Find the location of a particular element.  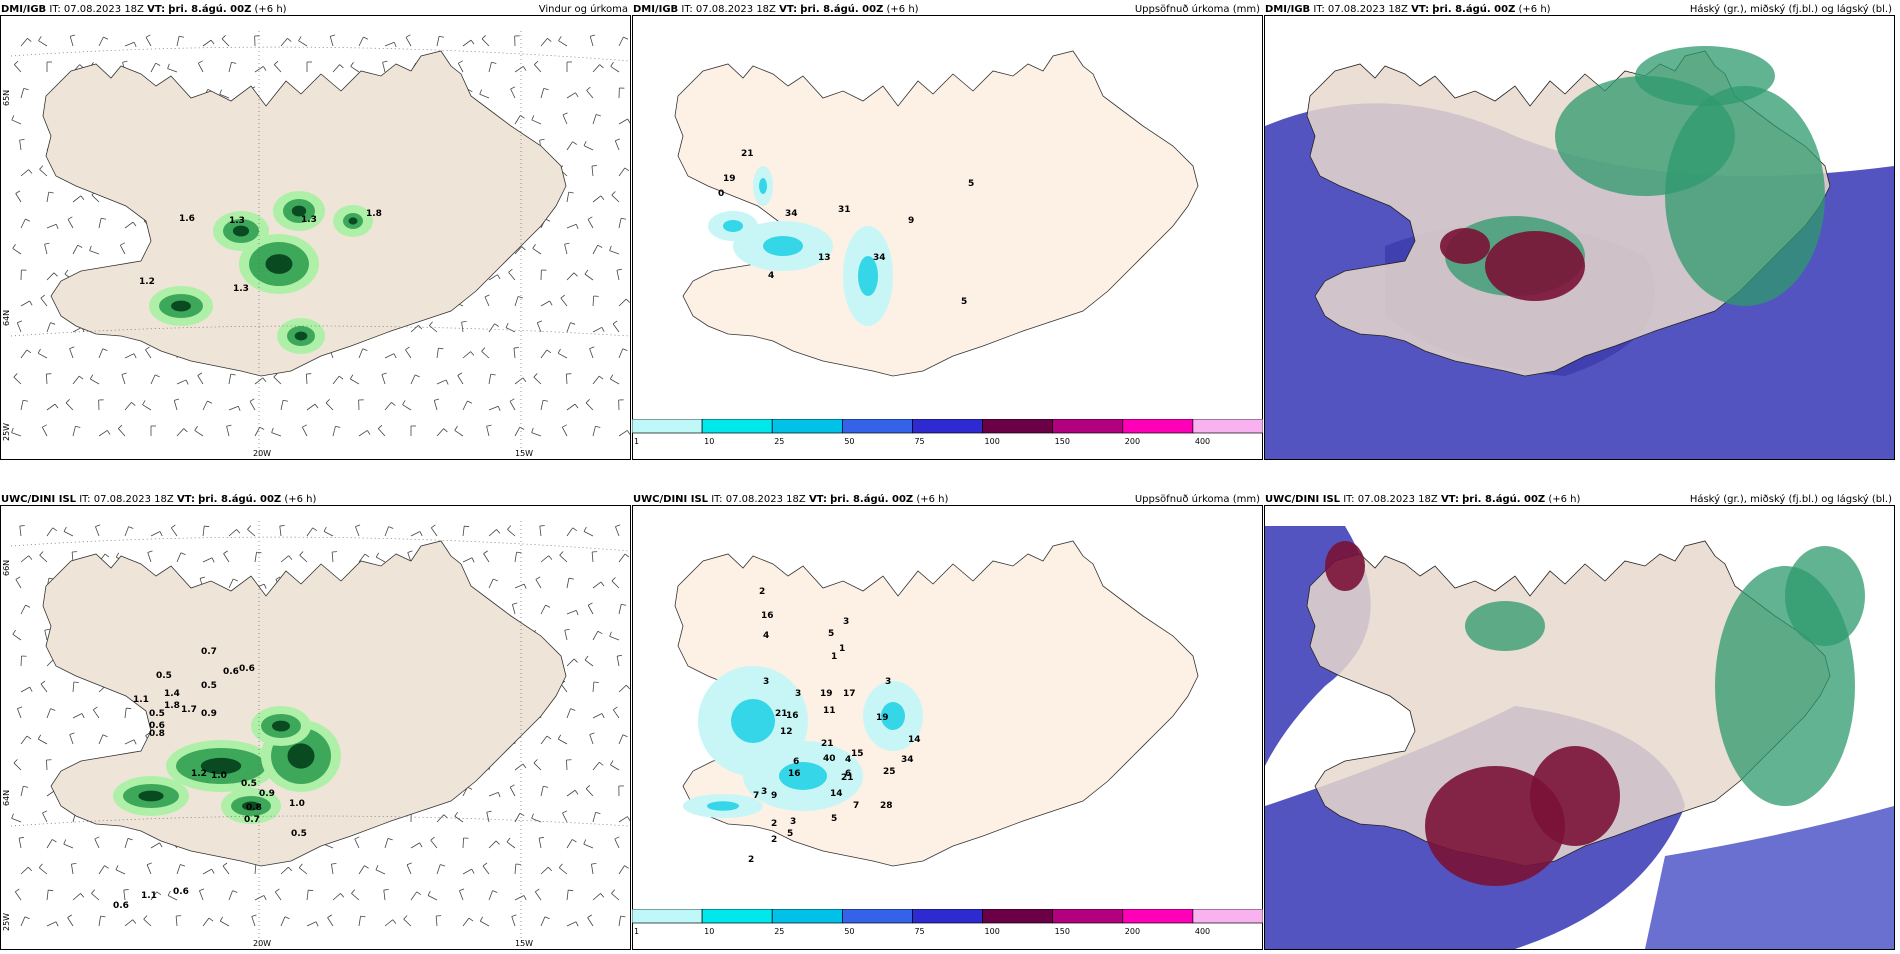

map-value-label: 16 is located at coordinates (794, 774).